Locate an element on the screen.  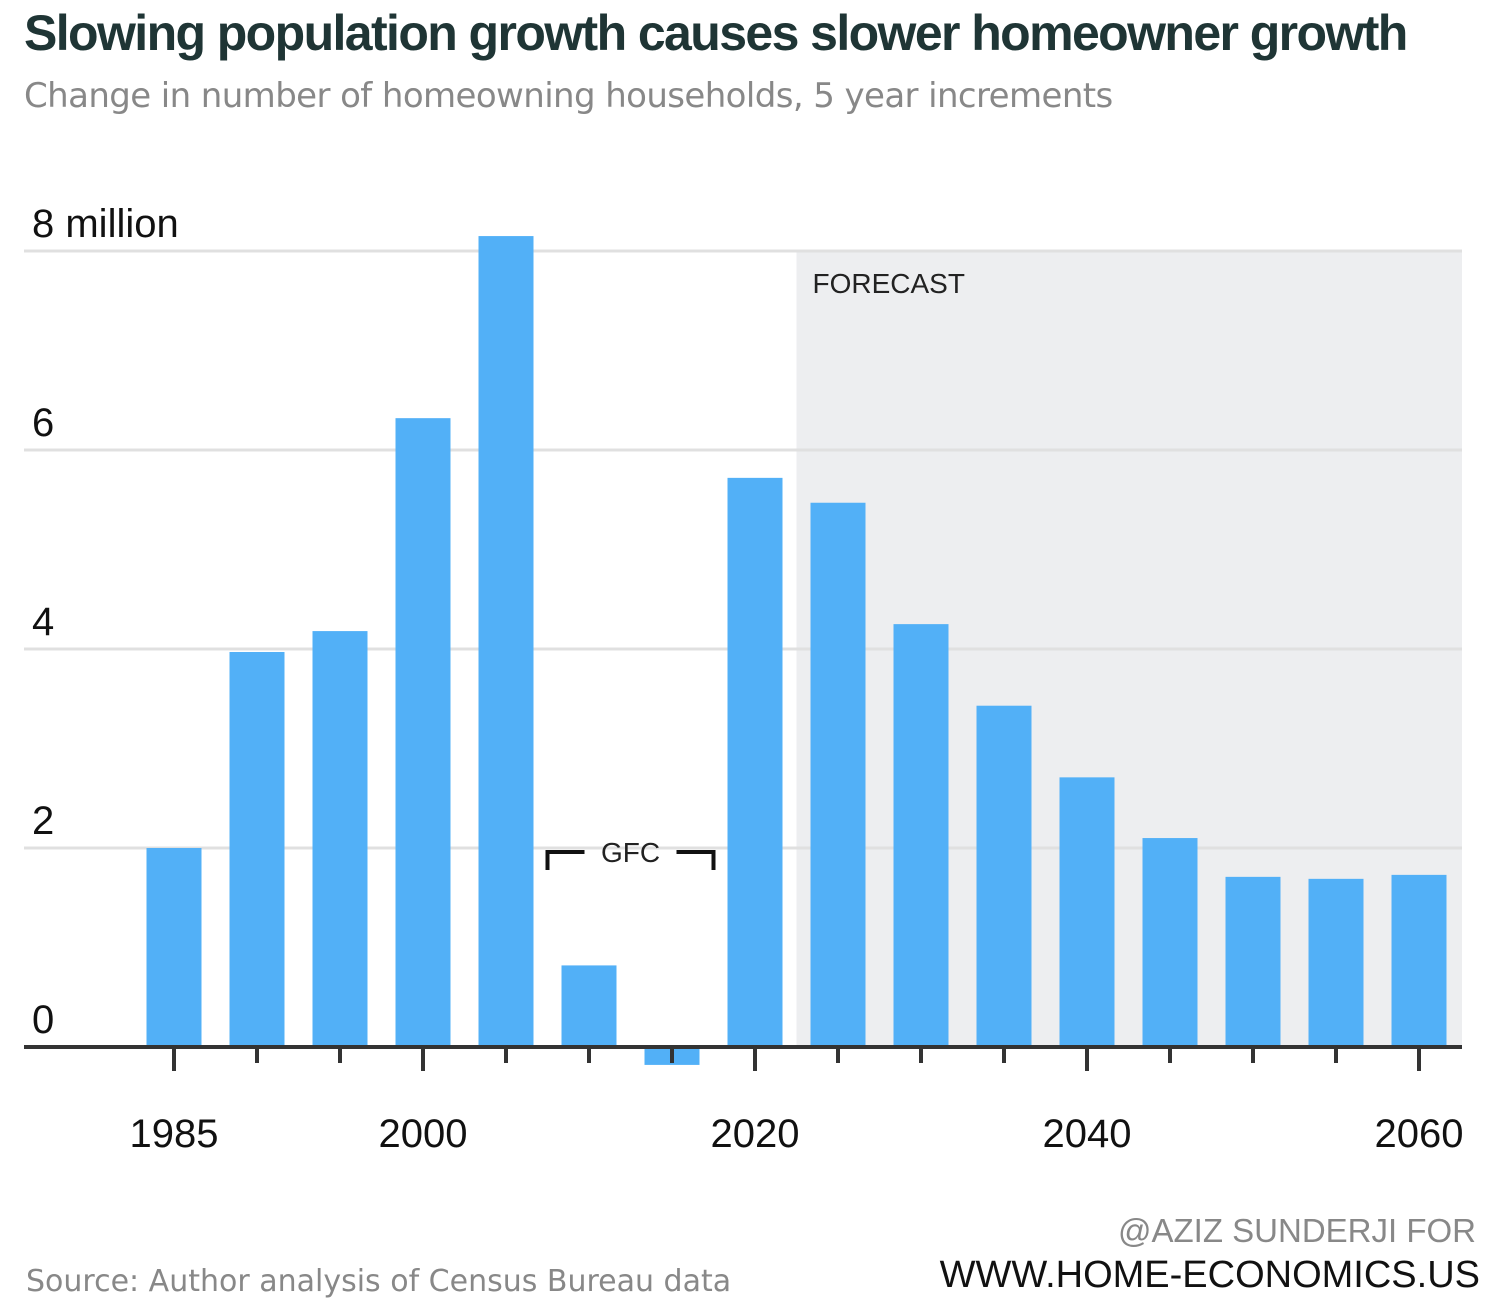
gfc-label: GFC is located at coordinates (630, 852).